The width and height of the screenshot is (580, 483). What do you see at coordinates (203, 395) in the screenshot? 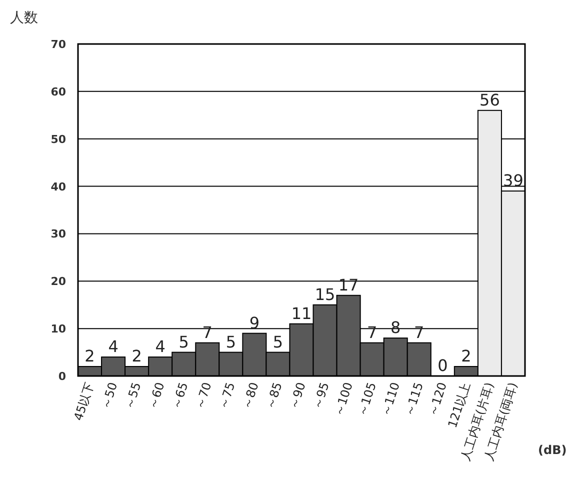
I see `x-tick-label: ～70` at bounding box center [203, 395].